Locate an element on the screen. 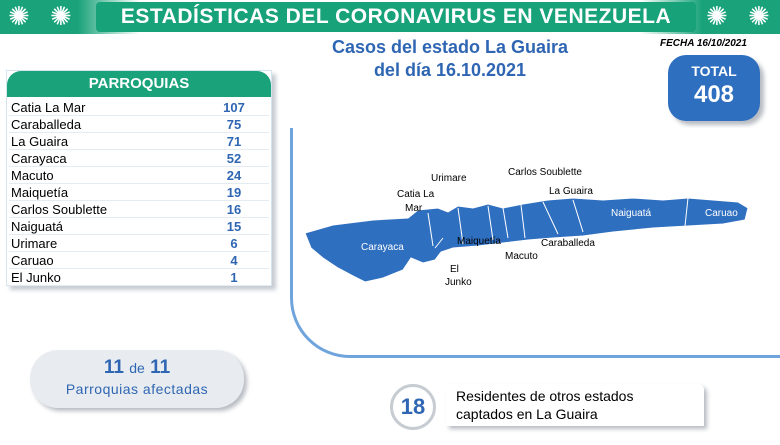  map-label-caruao: Caruao is located at coordinates (721, 213).